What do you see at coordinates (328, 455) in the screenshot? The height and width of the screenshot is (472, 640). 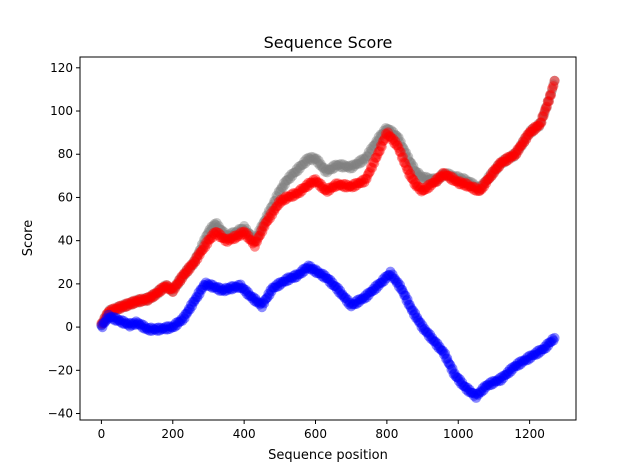 I see `x-axis-label: Sequence position` at bounding box center [328, 455].